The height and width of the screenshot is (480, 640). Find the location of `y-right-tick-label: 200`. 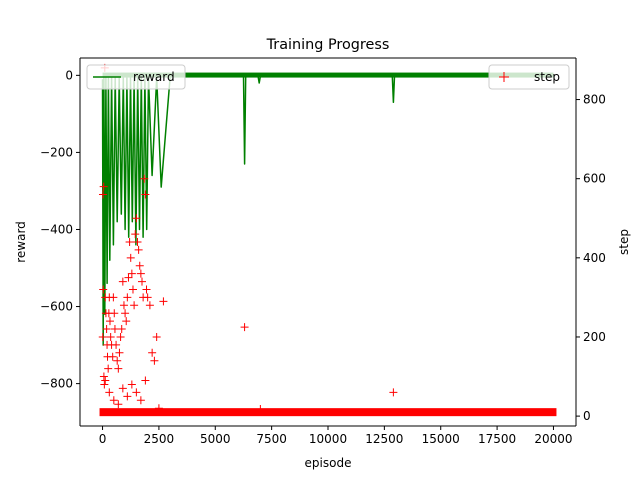

y-right-tick-label: 200 is located at coordinates (594, 337).